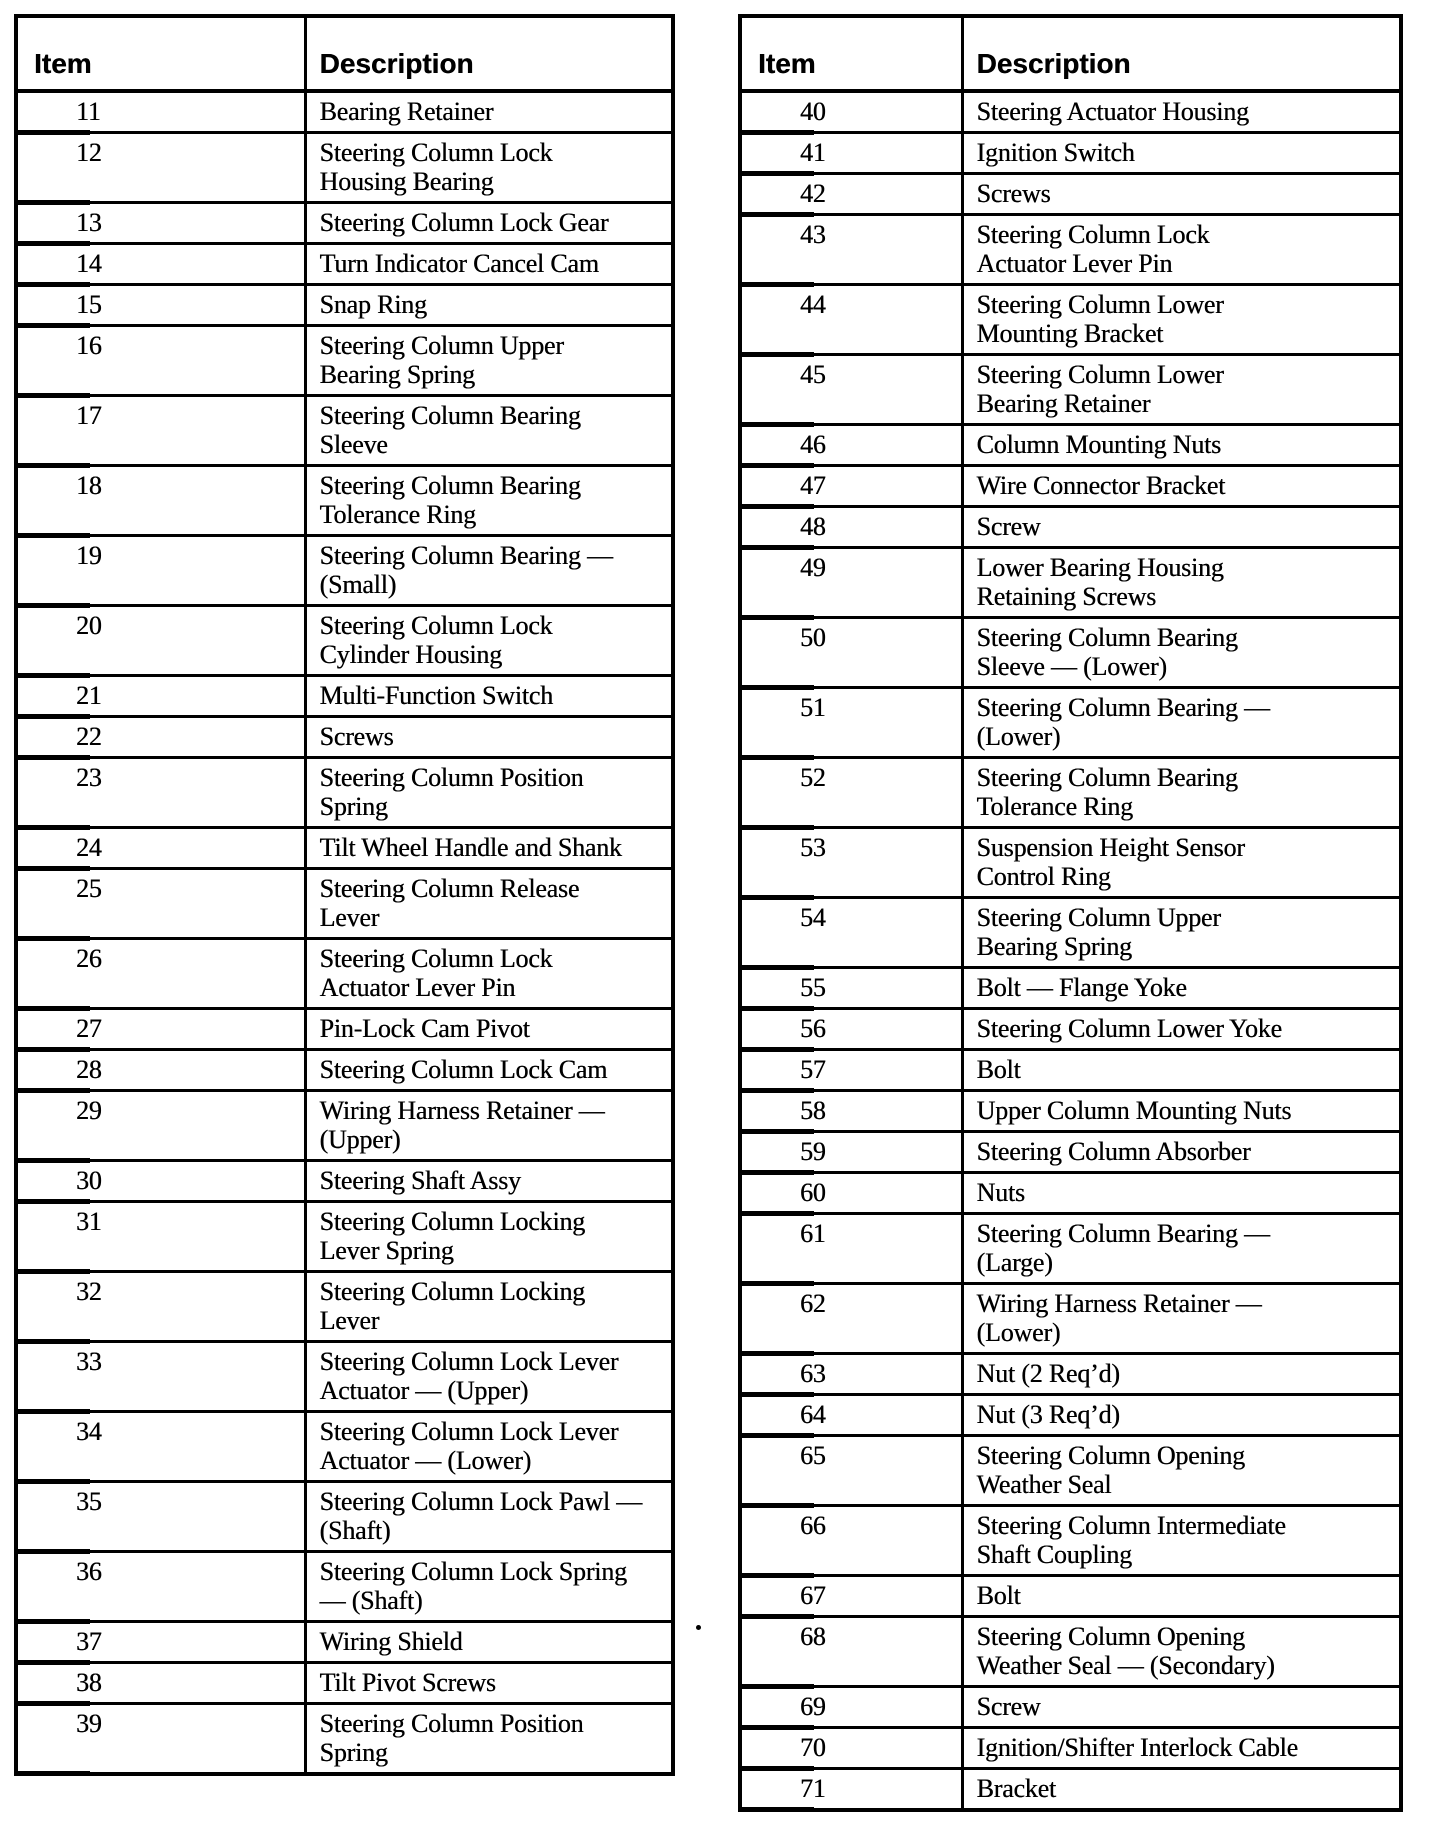 The height and width of the screenshot is (1844, 1440). What do you see at coordinates (851, 934) in the screenshot?
I see `item-number: 54` at bounding box center [851, 934].